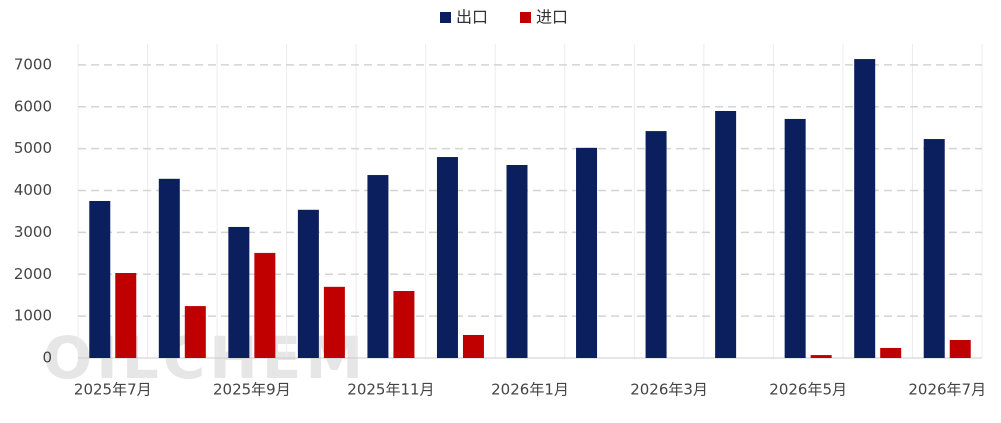 The width and height of the screenshot is (1001, 423). I want to click on y-tick-label: 6000, so click(33, 106).